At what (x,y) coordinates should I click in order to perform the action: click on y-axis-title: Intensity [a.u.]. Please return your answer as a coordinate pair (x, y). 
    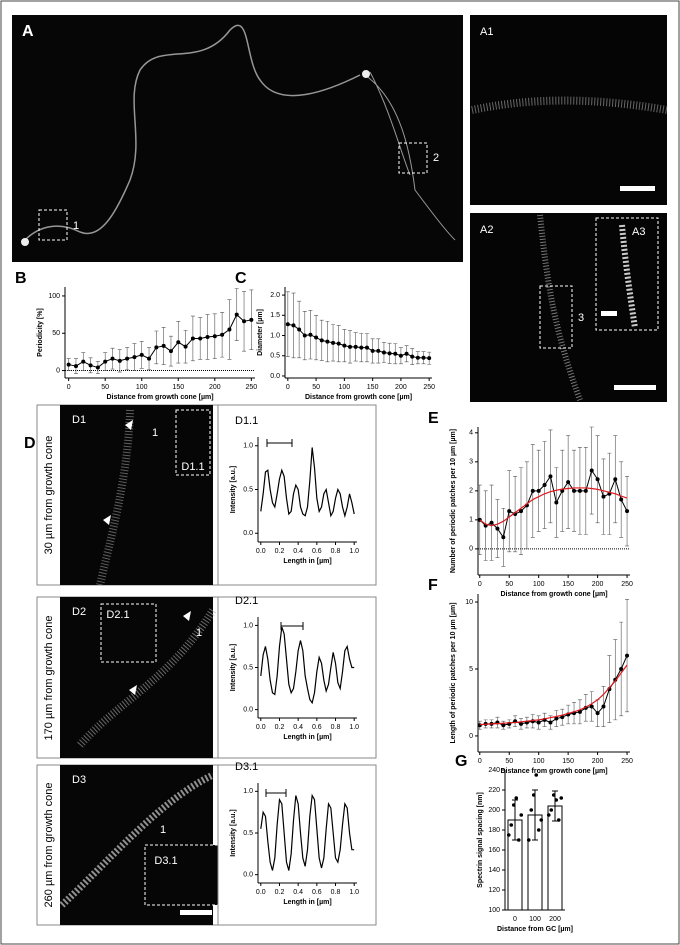
    Looking at the image, I should click on (233, 489).